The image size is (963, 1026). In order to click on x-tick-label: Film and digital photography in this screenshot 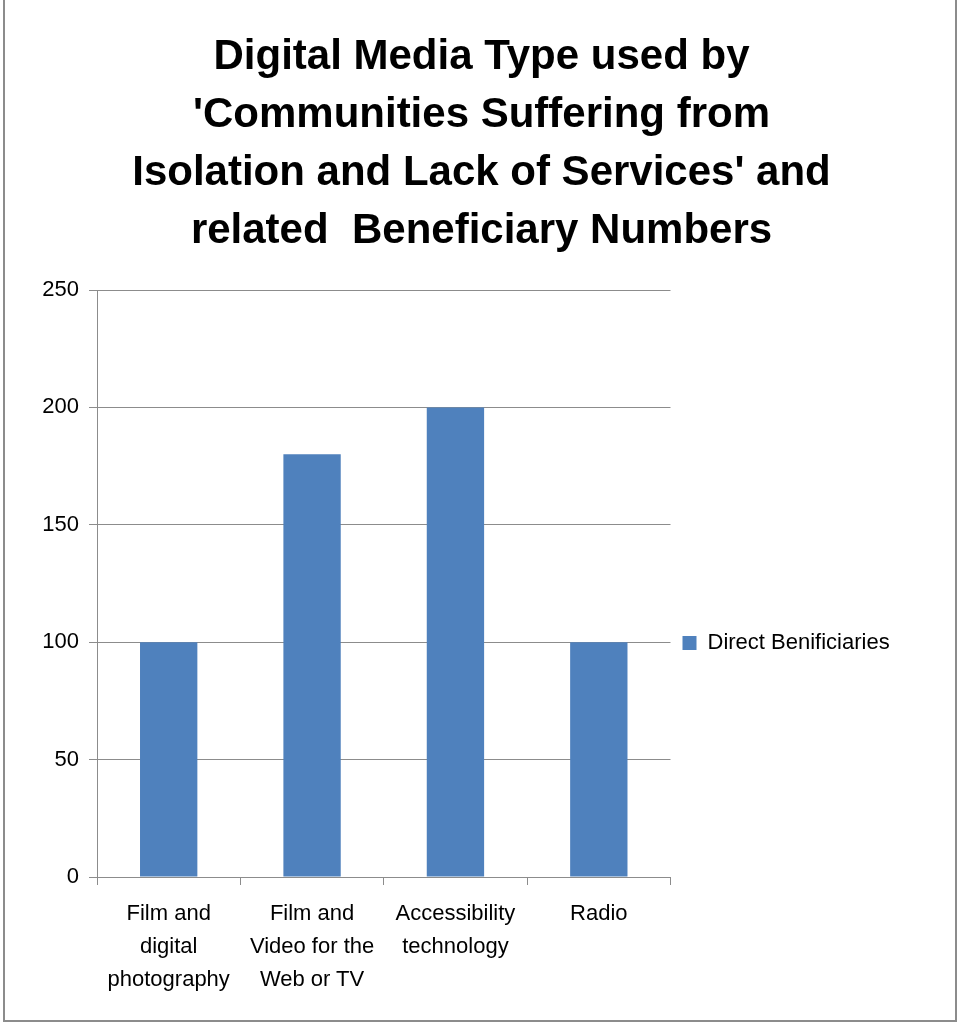, I will do `click(168, 945)`.